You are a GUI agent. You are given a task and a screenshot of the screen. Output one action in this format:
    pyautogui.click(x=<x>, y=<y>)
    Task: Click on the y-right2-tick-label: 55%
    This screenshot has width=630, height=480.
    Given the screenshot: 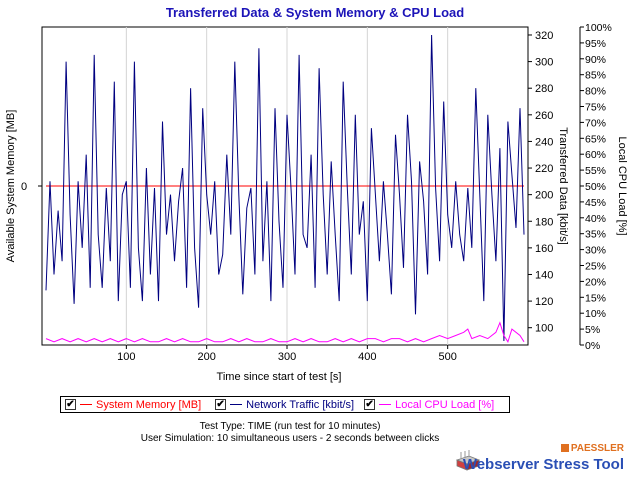 What is the action you would take?
    pyautogui.click(x=595, y=171)
    